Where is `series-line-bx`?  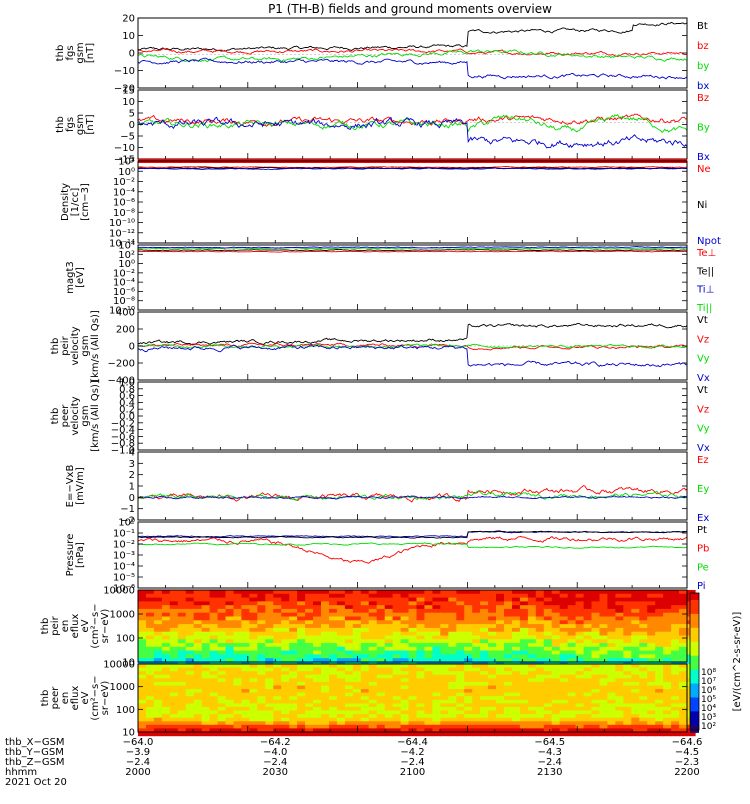 series-line-bx is located at coordinates (412, 68).